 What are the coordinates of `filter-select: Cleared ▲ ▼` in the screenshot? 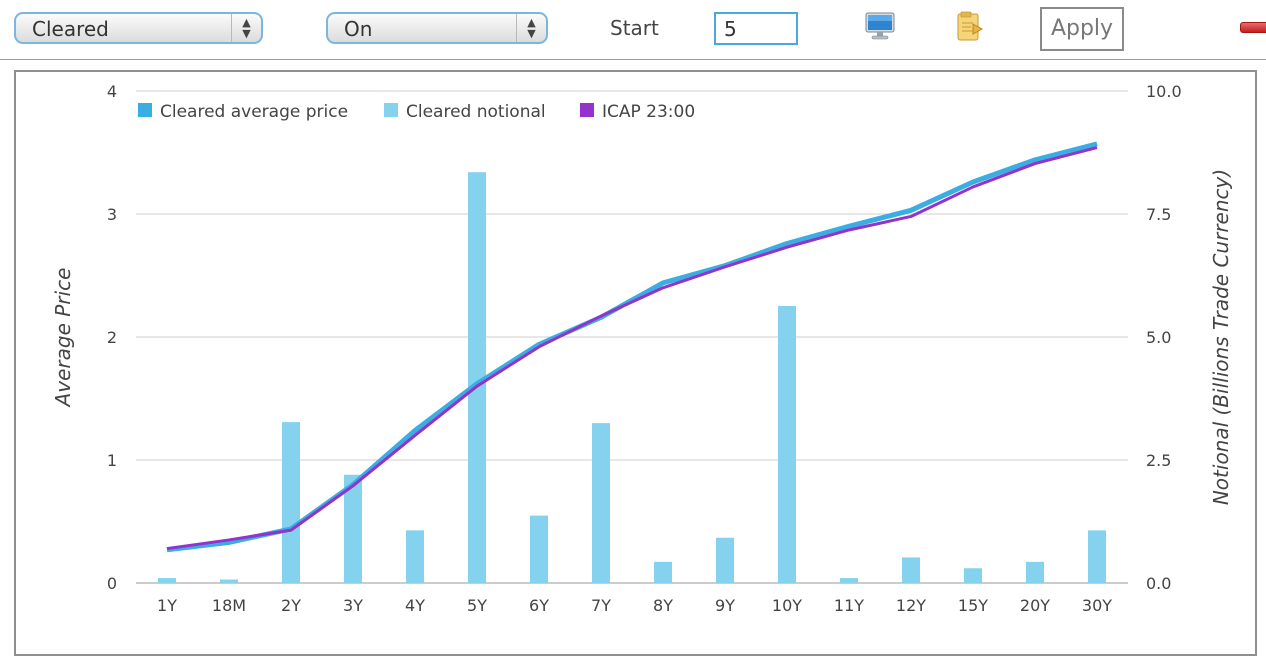 It's located at (138, 28).